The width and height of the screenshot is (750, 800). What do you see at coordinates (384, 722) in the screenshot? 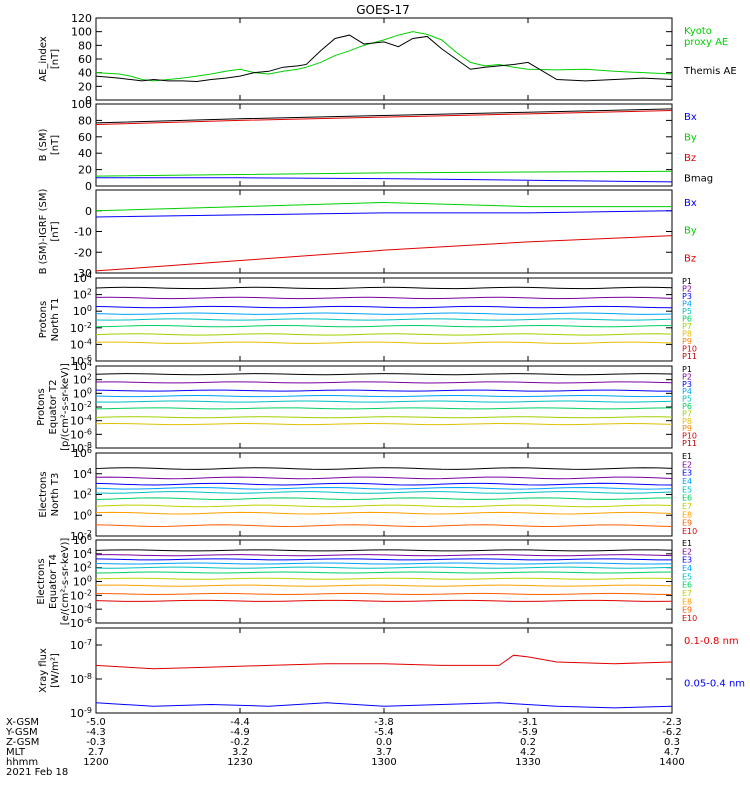
I see `x-axis-value: -3.8` at bounding box center [384, 722].